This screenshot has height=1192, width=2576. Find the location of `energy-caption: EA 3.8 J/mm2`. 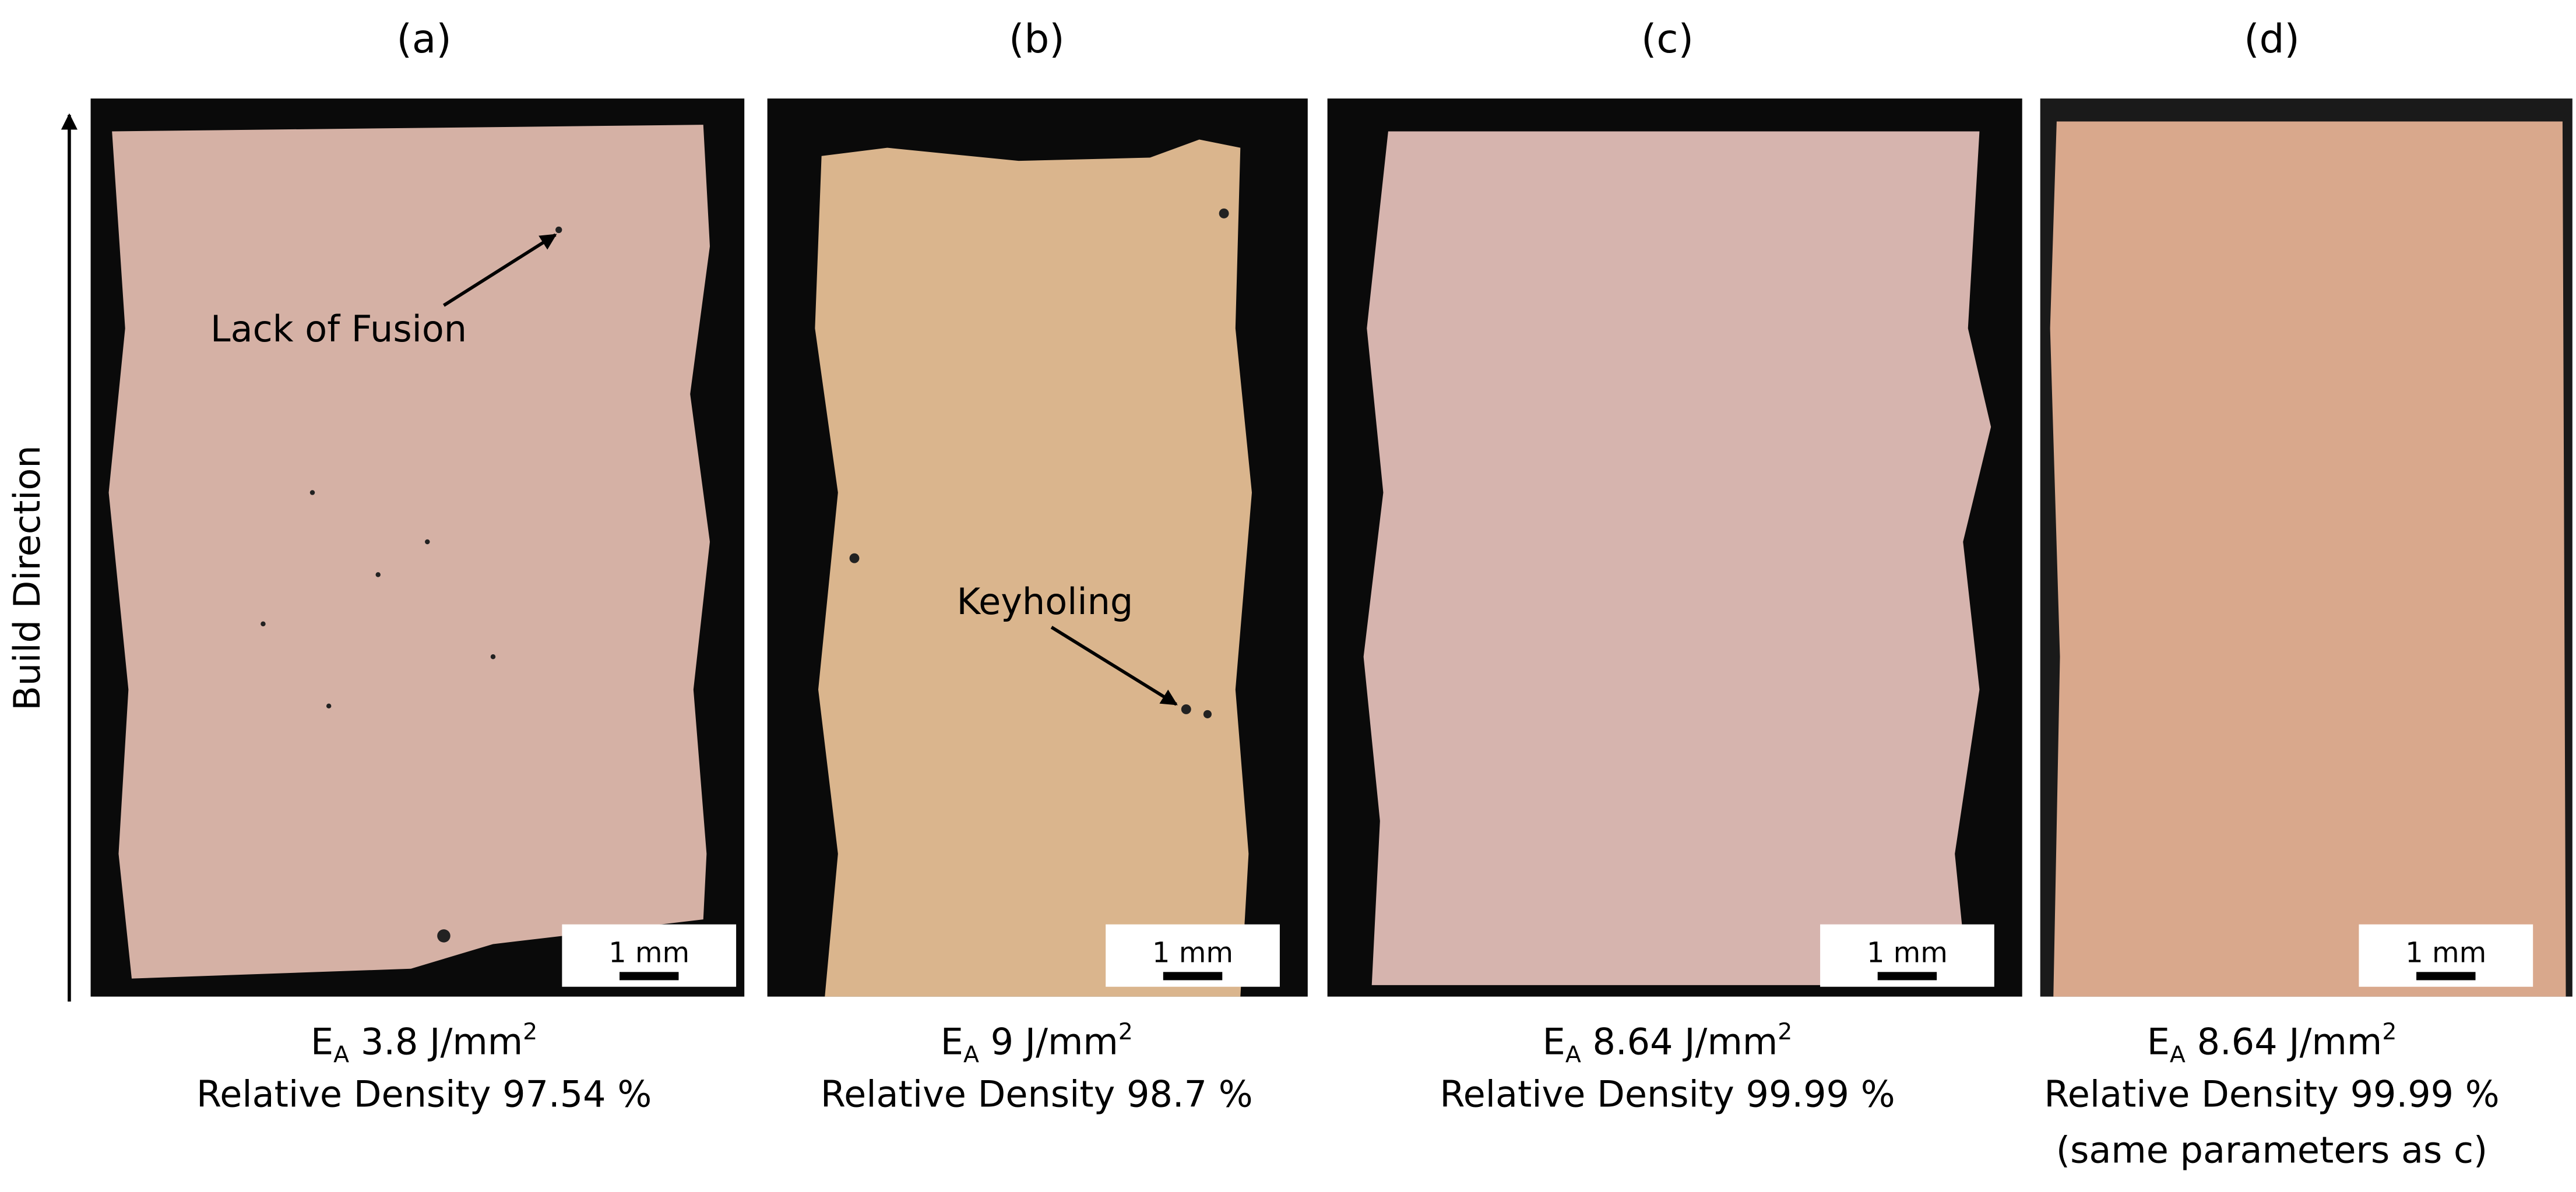

energy-caption: EA 3.8 J/mm2 is located at coordinates (424, 1043).